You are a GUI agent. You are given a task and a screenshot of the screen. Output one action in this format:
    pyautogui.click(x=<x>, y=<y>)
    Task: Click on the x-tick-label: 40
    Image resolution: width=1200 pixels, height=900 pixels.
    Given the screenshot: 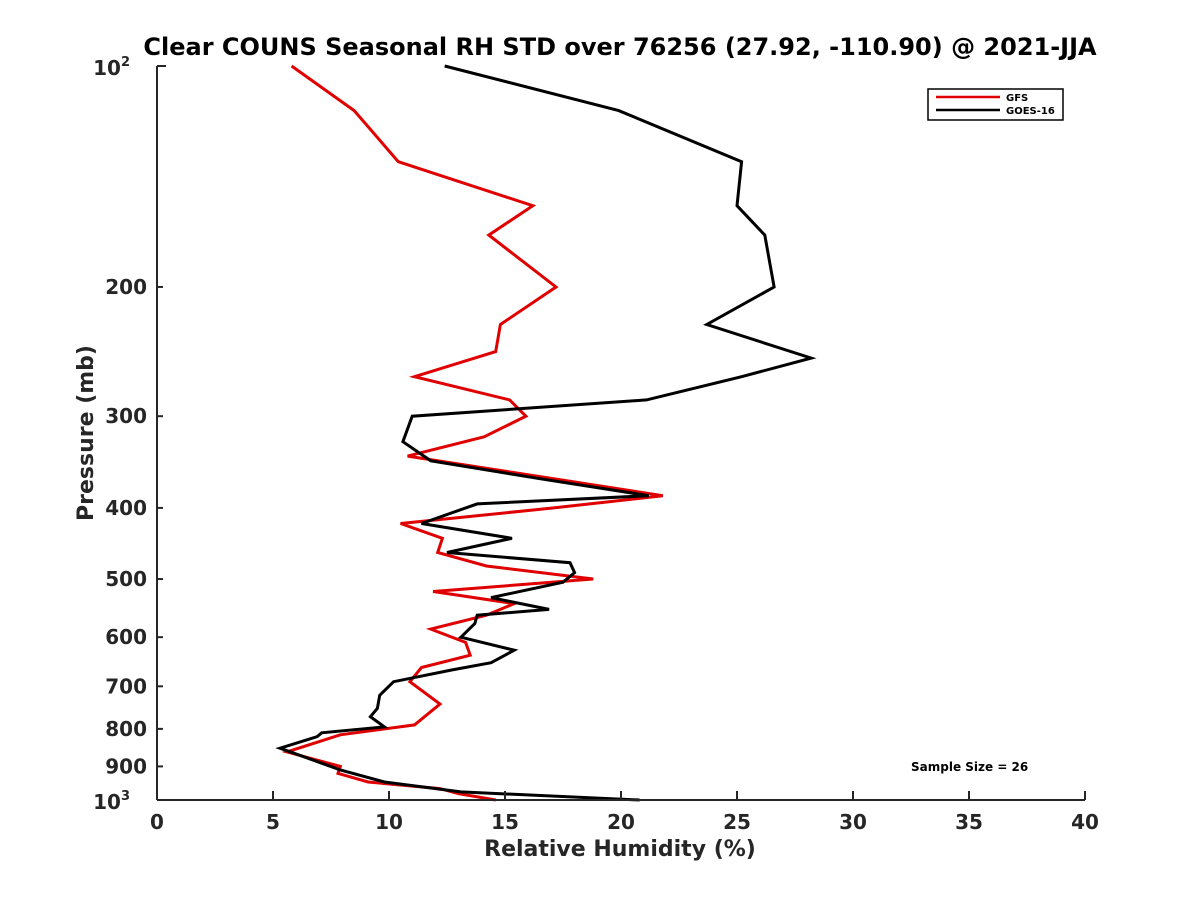 What is the action you would take?
    pyautogui.click(x=1085, y=822)
    